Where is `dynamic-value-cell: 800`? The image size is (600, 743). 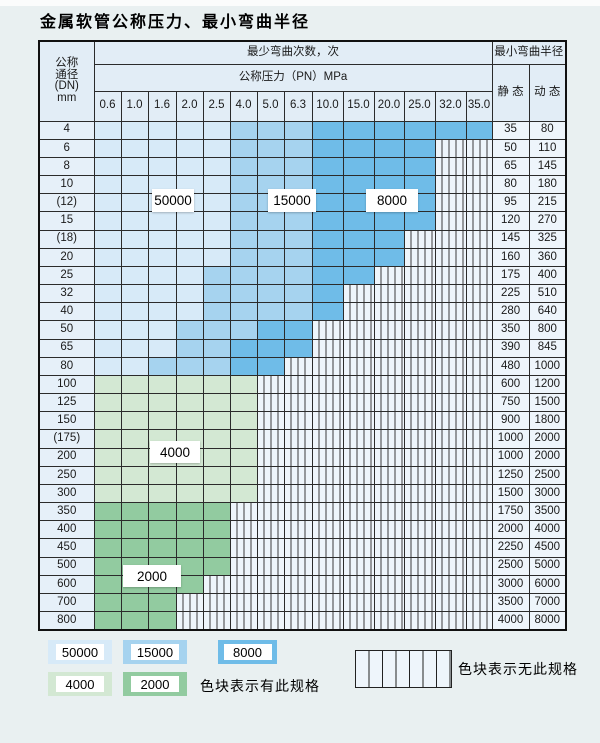
dynamic-value-cell: 800 is located at coordinates (547, 330).